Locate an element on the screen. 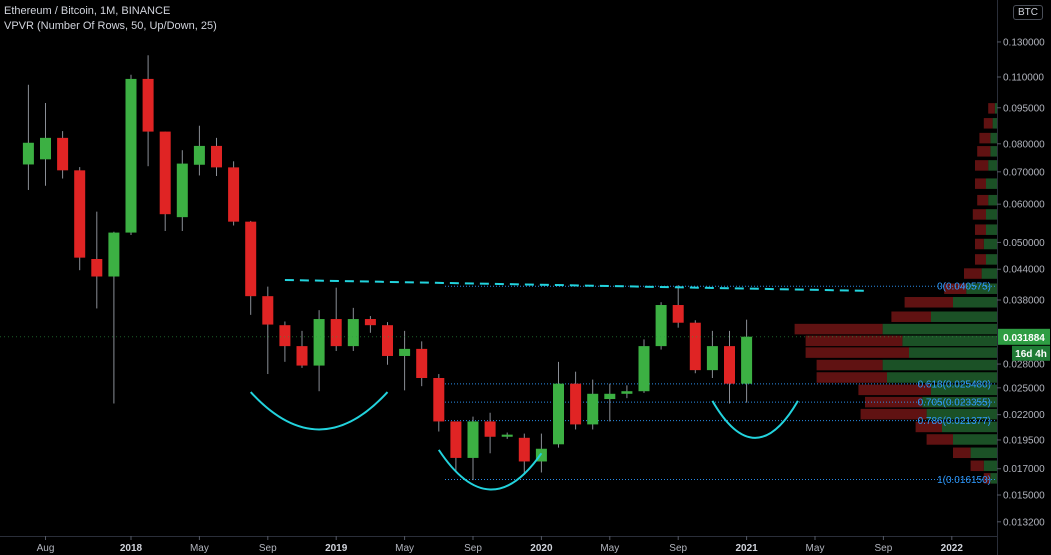  x-tick-label: 2018 is located at coordinates (131, 548).